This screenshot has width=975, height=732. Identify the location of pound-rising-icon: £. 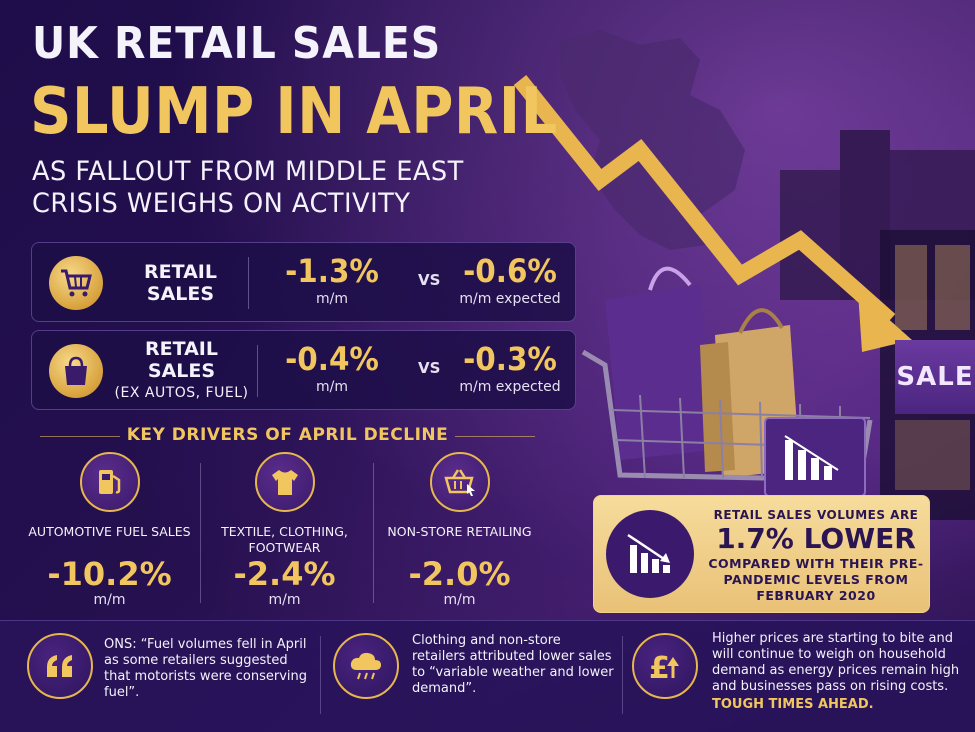
(665, 666).